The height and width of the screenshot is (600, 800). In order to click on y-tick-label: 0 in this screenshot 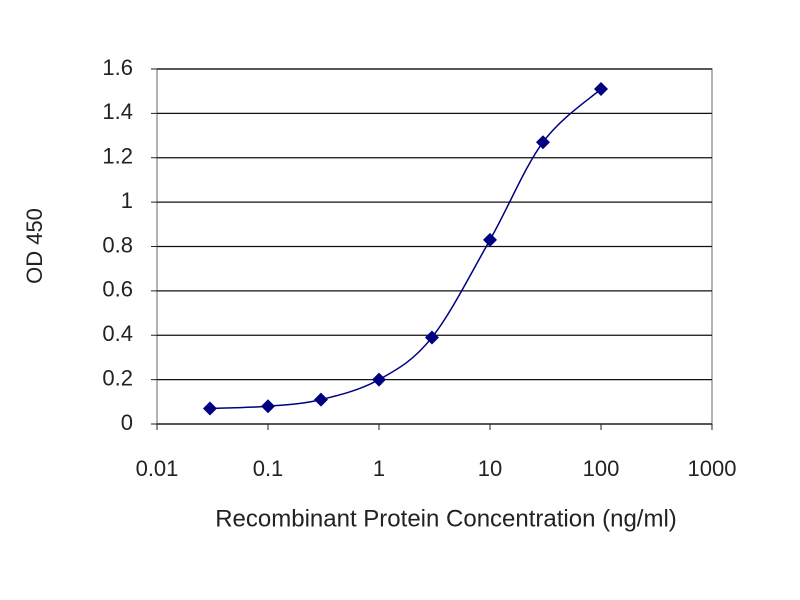, I will do `click(127, 422)`.